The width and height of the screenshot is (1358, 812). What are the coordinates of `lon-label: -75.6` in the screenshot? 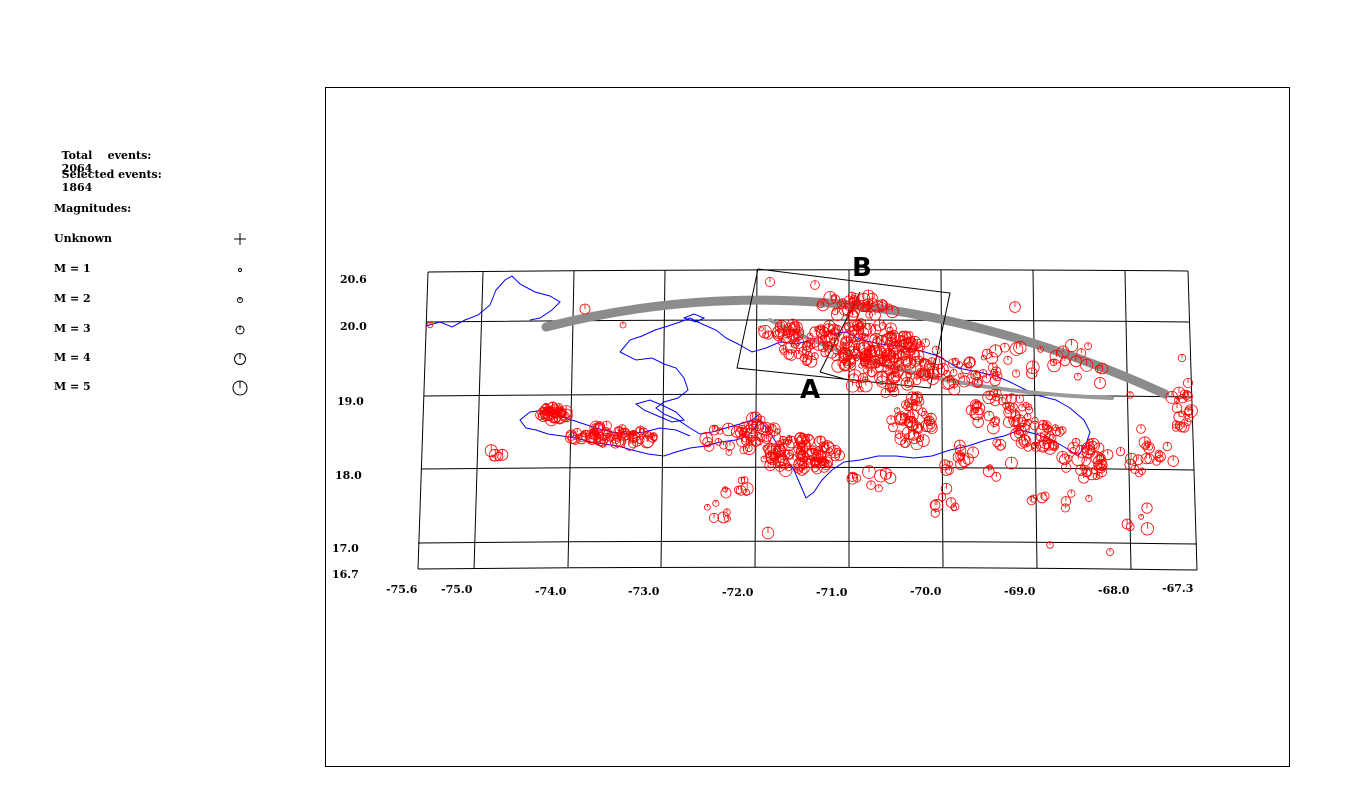 It's located at (402, 589).